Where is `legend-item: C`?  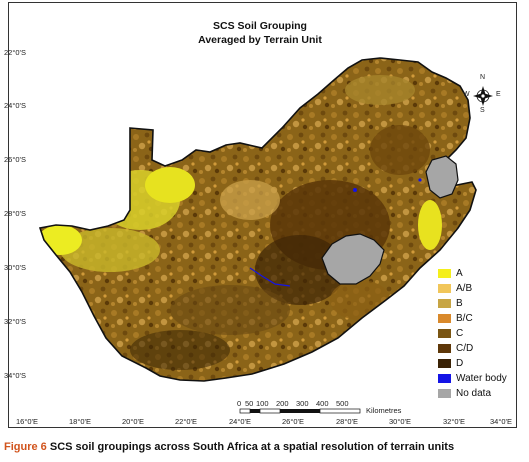
legend-item: C is located at coordinates (450, 333).